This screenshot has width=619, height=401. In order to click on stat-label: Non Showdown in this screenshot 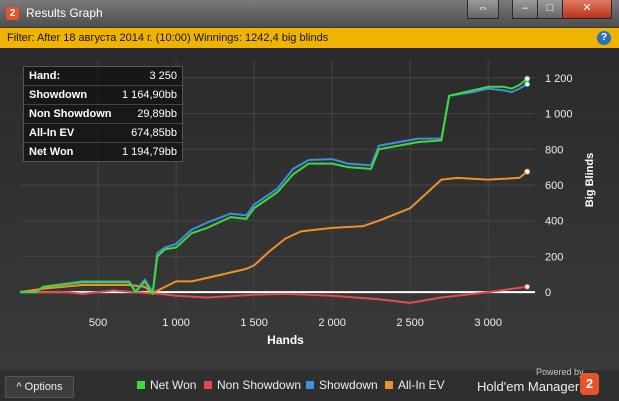, I will do `click(70, 114)`.